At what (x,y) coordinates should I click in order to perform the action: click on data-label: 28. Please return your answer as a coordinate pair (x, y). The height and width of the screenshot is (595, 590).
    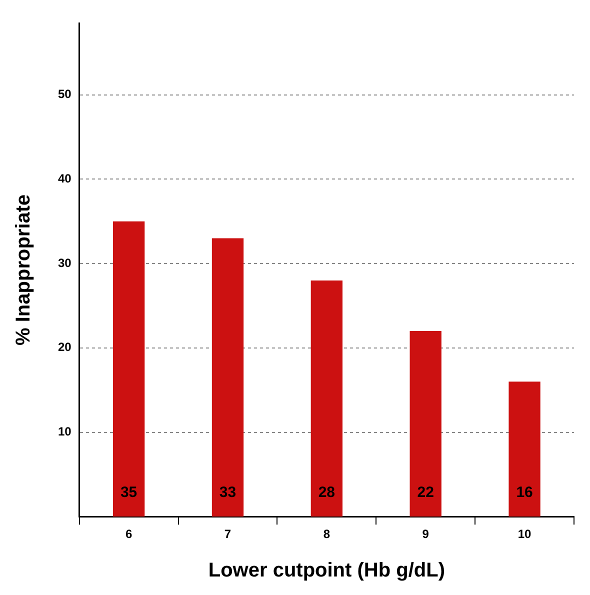
    Looking at the image, I should click on (327, 493).